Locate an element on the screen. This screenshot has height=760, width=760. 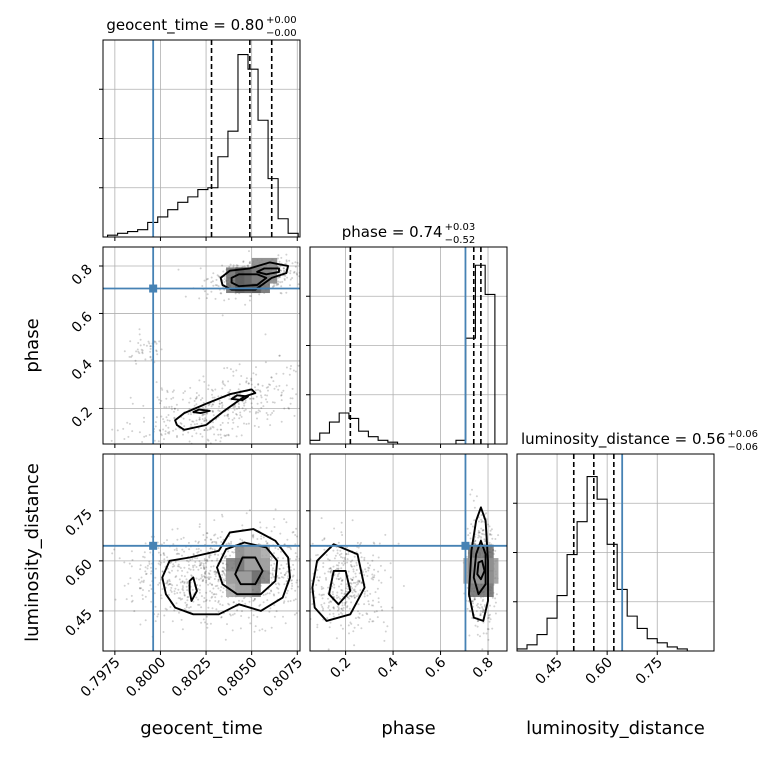
y-tick-label: 0.8 is located at coordinates (82, 275).